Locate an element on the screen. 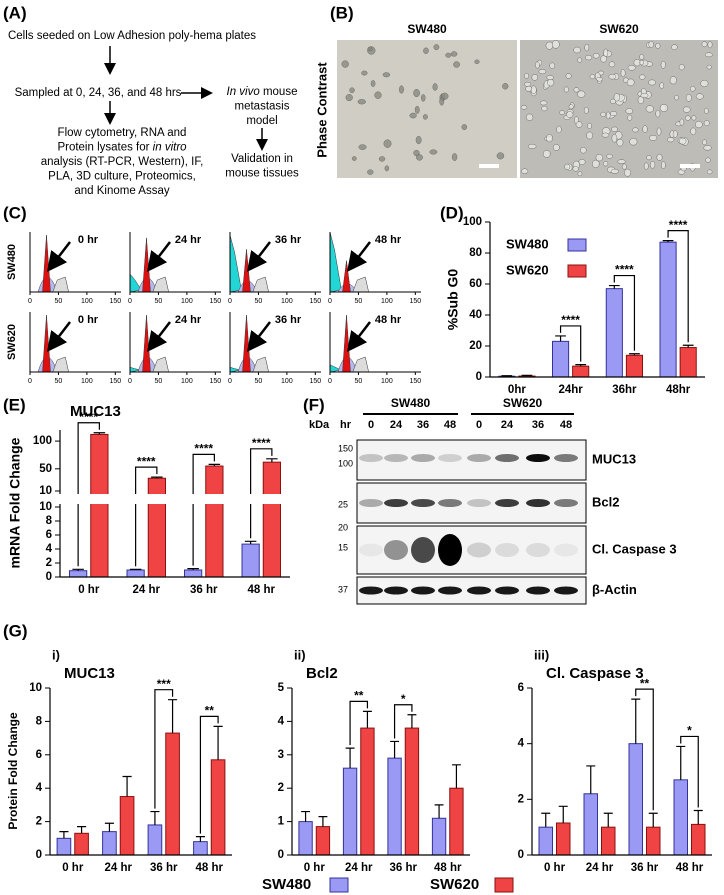 This screenshot has height=895, width=724. y-axis-label: mRNA Fold Change is located at coordinates (15, 502).